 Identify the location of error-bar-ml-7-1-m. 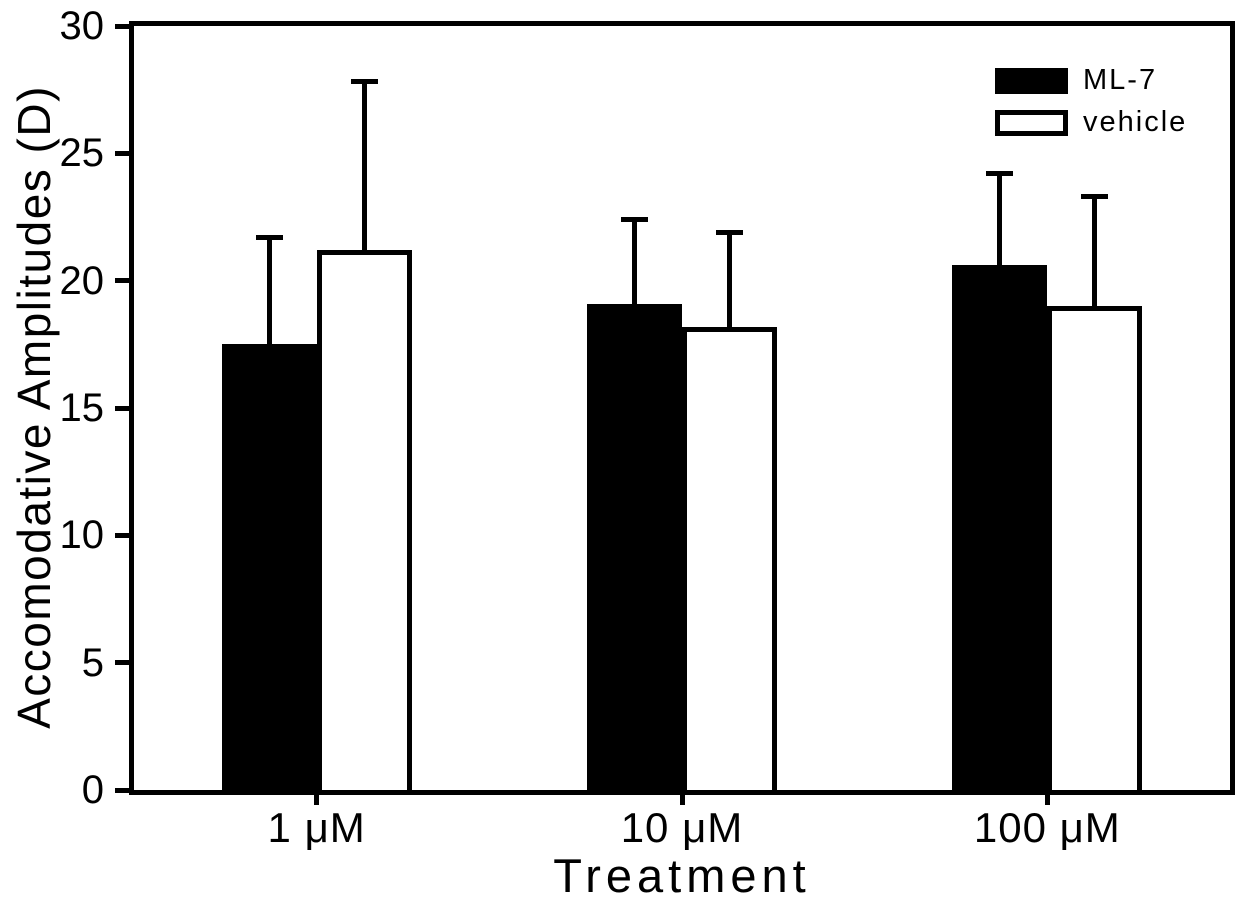
(269, 289).